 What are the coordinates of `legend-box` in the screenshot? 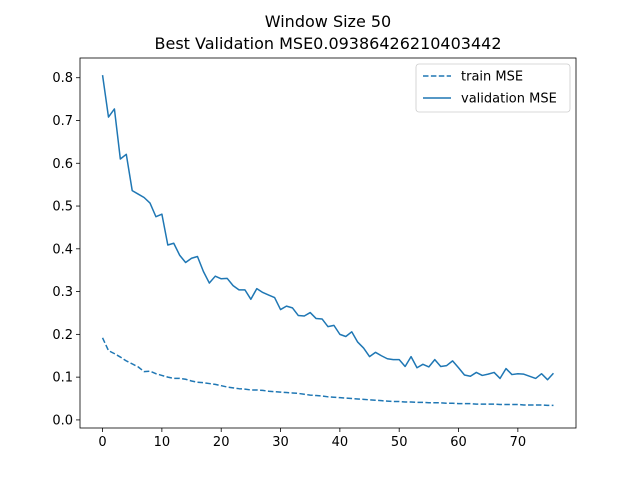 It's located at (493, 88).